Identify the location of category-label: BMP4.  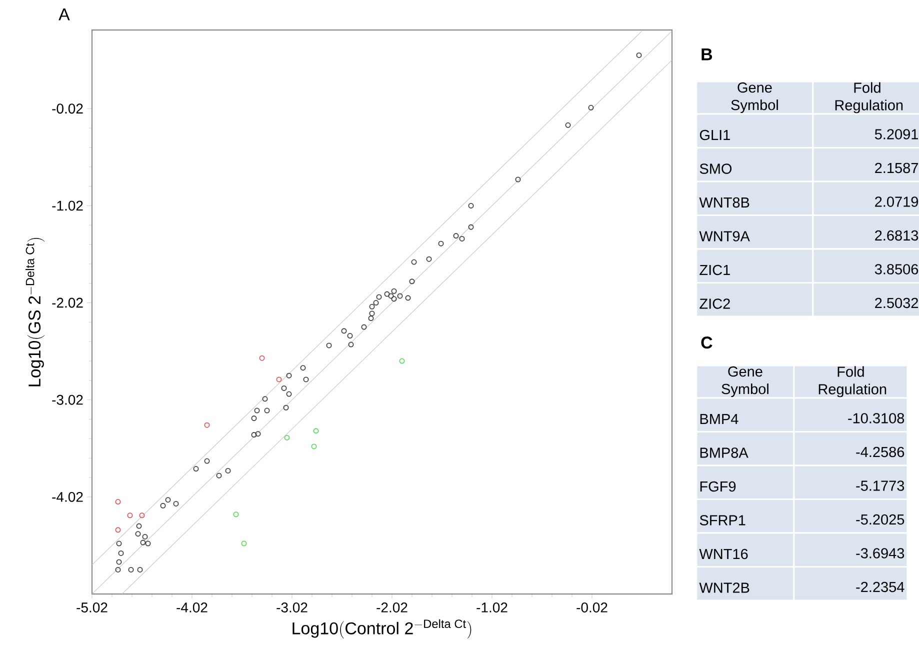
(719, 419).